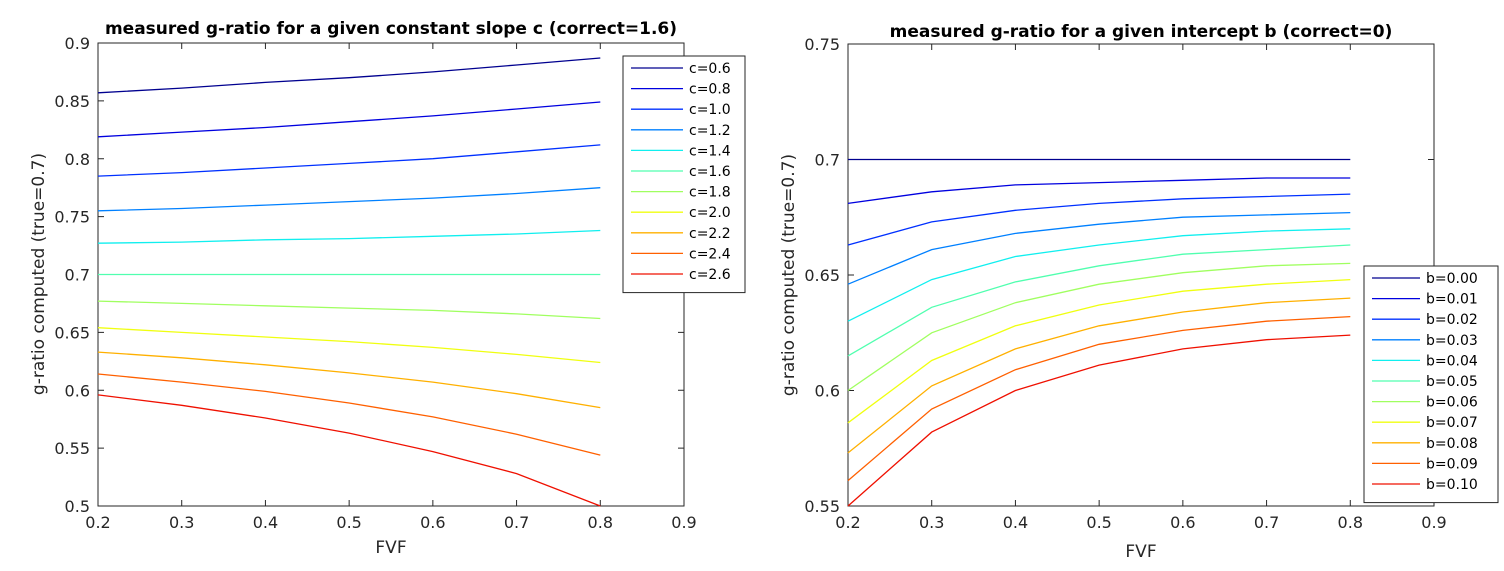 Image resolution: width=1504 pixels, height=571 pixels. I want to click on series-line-b=0.09, so click(1099, 398).